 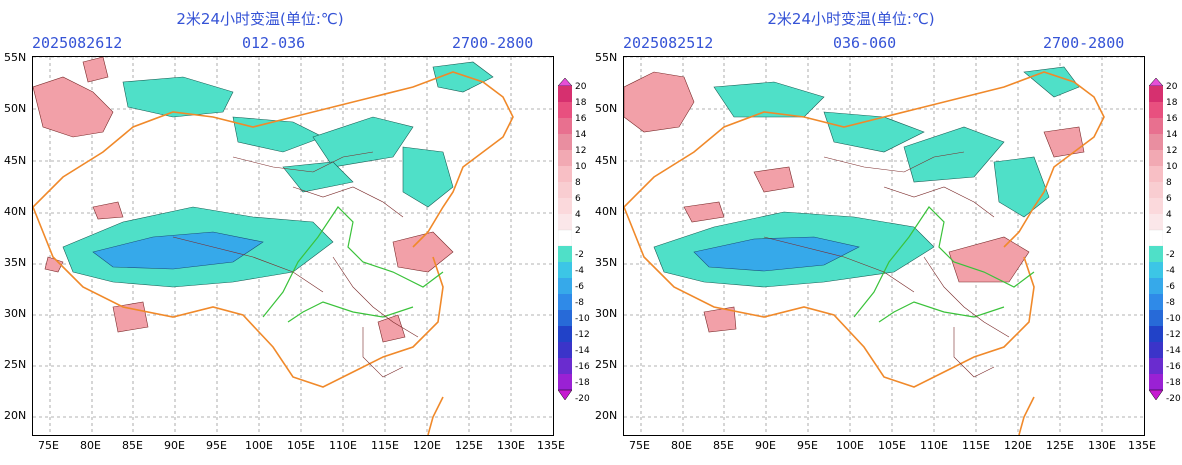 What do you see at coordinates (511, 445) in the screenshot?
I see `lon-label: 130E` at bounding box center [511, 445].